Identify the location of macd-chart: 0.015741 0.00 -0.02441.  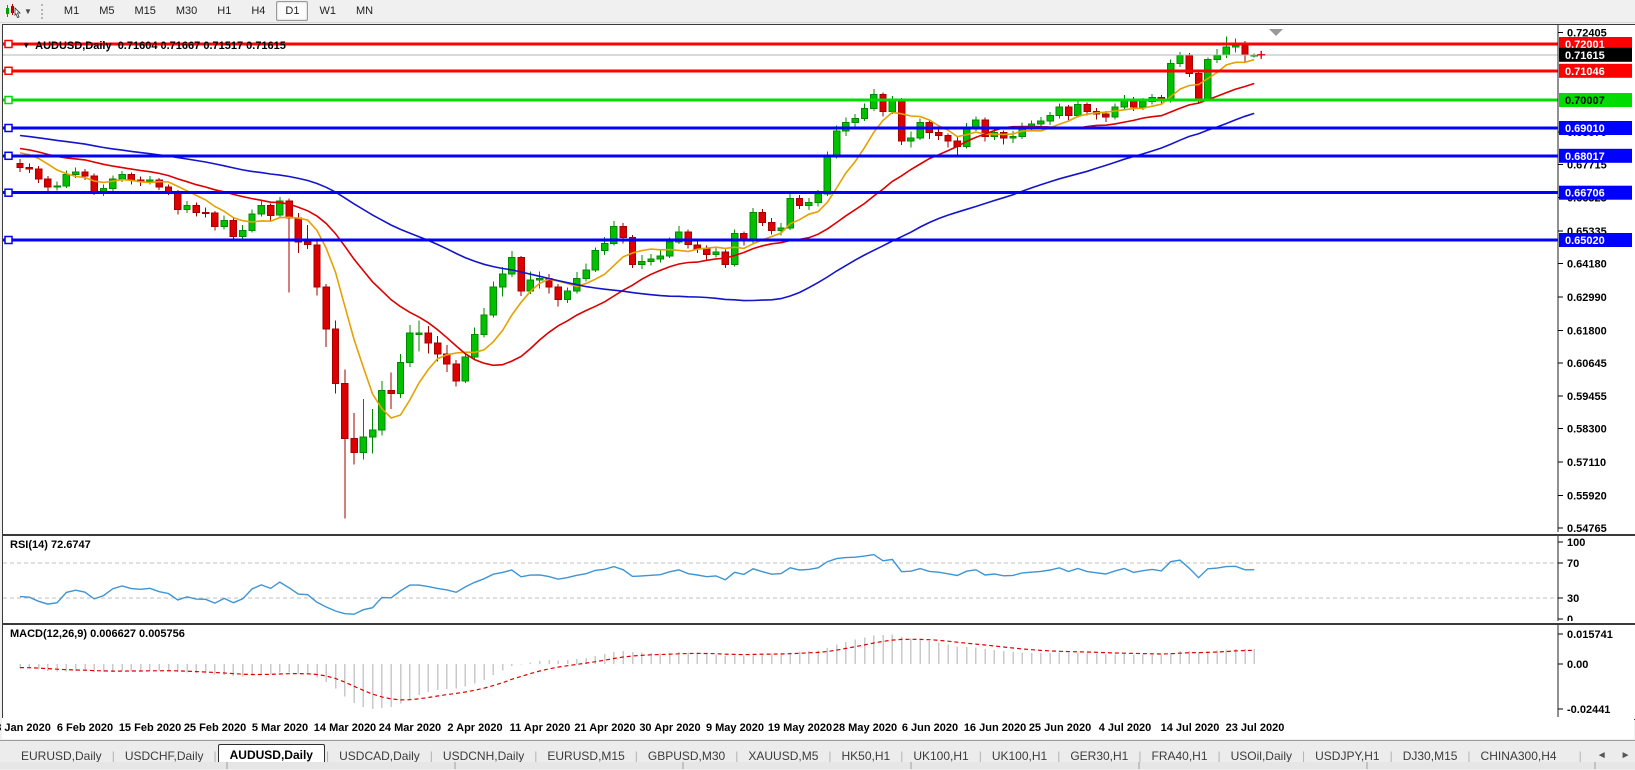
(818, 671).